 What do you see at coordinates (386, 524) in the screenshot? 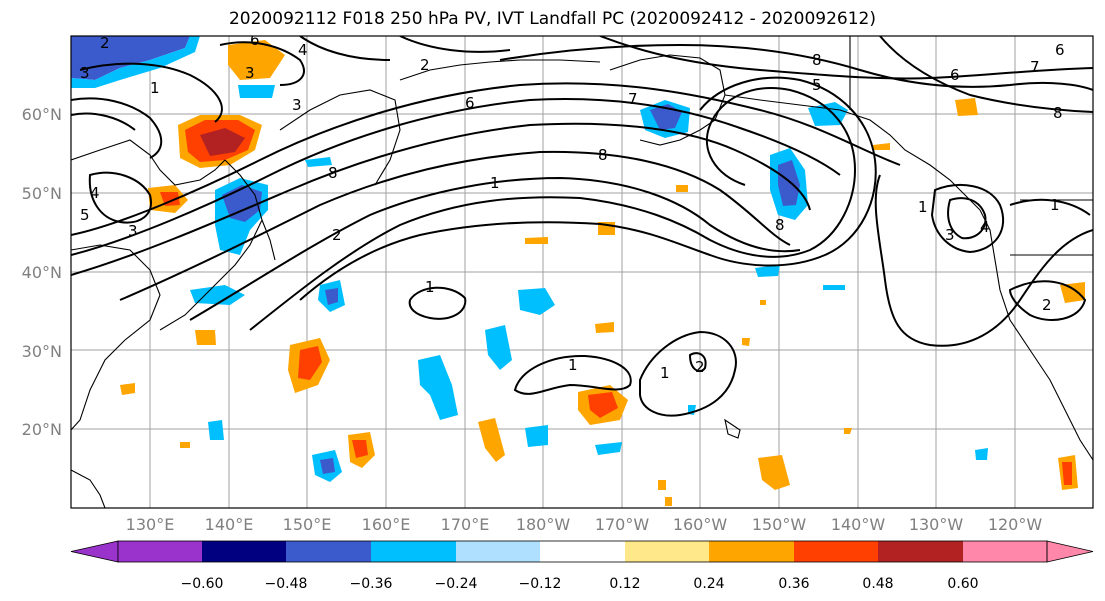
I see `lon-tick-label: 160°E` at bounding box center [386, 524].